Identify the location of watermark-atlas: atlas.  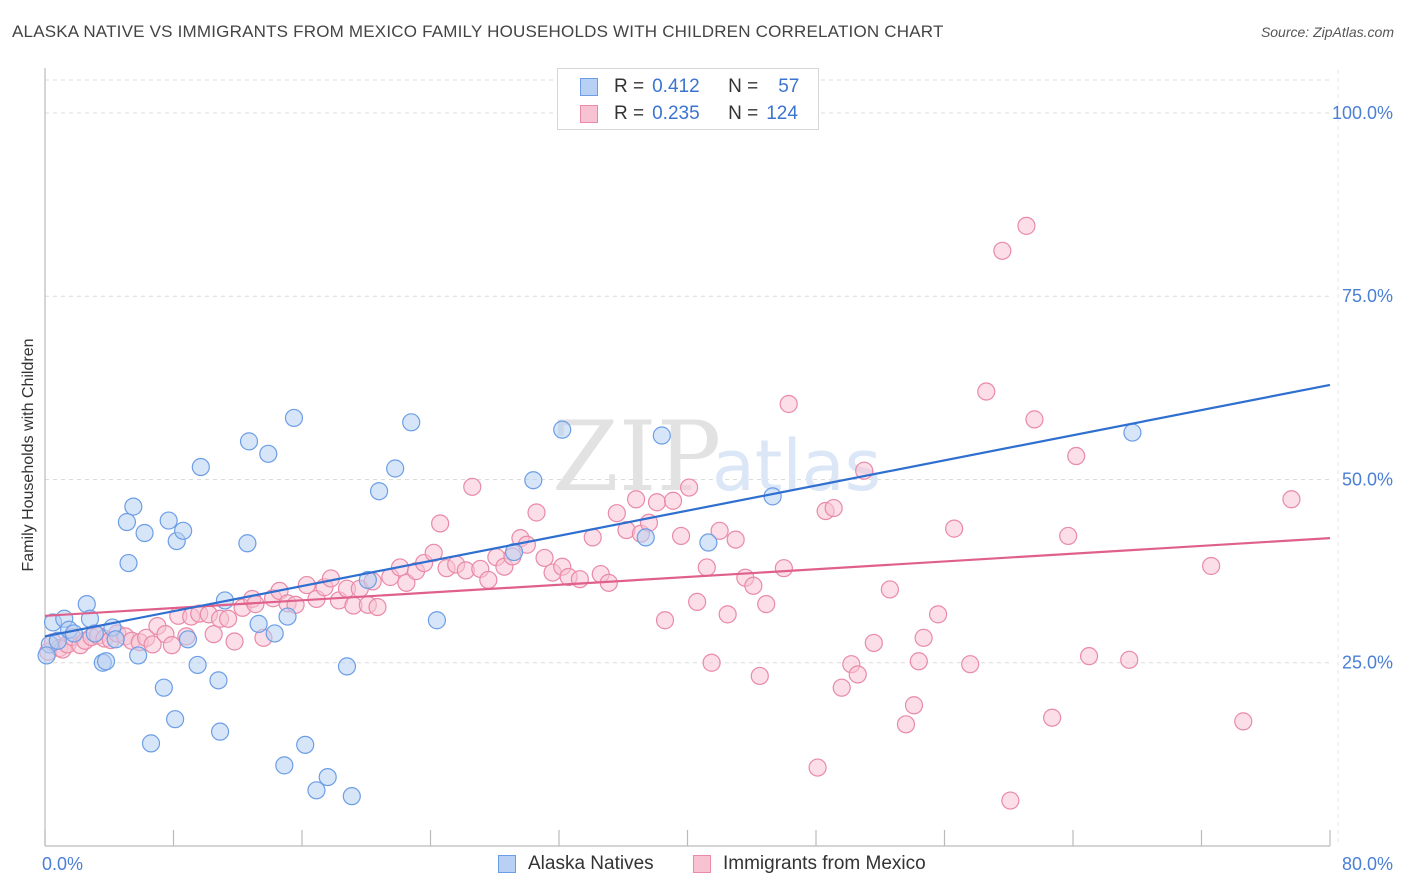
(796, 466).